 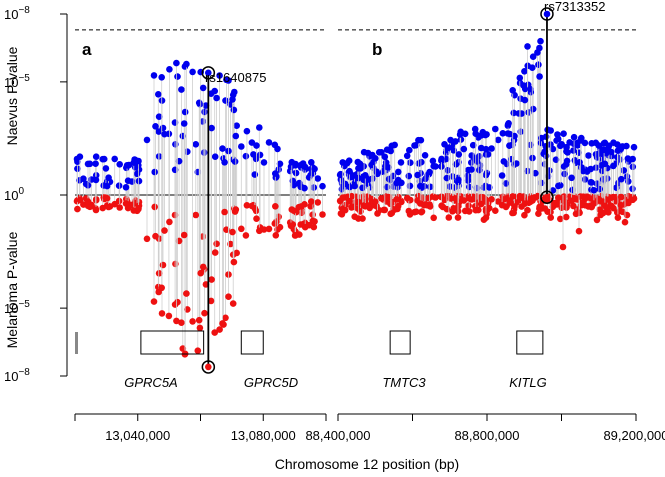 What do you see at coordinates (12, 95) in the screenshot?
I see `y-label-naevus: Naevus P-value` at bounding box center [12, 95].